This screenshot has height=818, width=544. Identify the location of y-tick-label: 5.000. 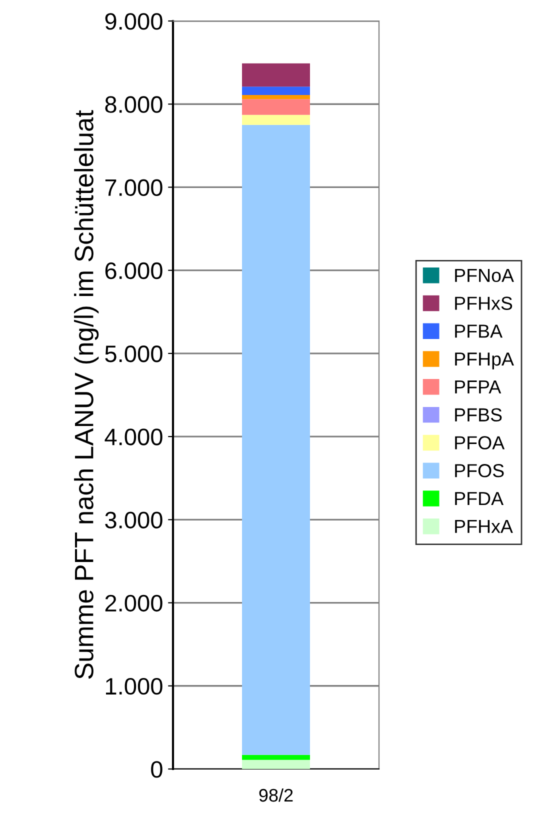
(133, 354).